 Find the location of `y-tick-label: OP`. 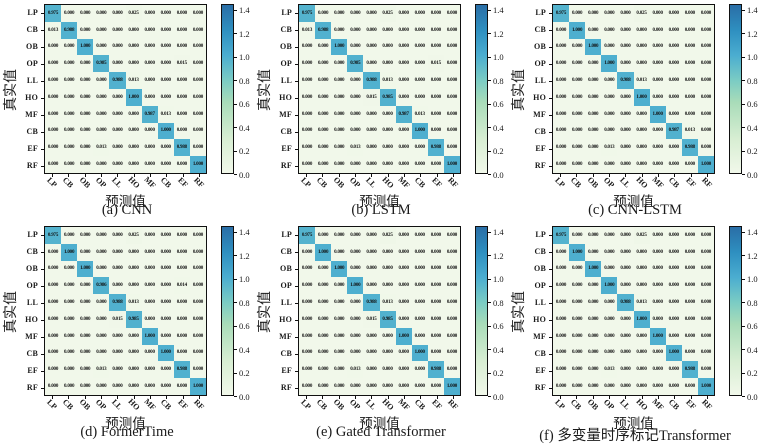

y-tick-label: OP is located at coordinates (540, 285).